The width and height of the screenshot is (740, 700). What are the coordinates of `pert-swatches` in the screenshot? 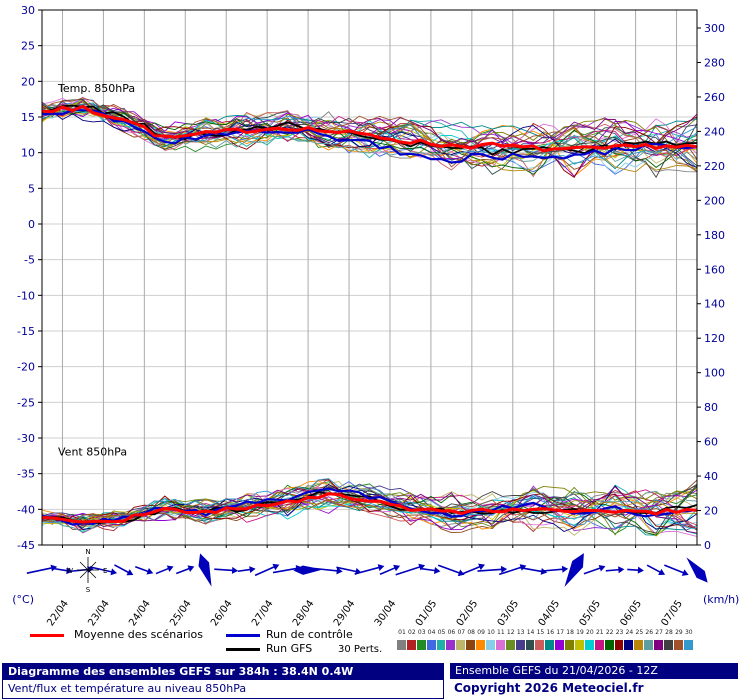 It's located at (545, 645).